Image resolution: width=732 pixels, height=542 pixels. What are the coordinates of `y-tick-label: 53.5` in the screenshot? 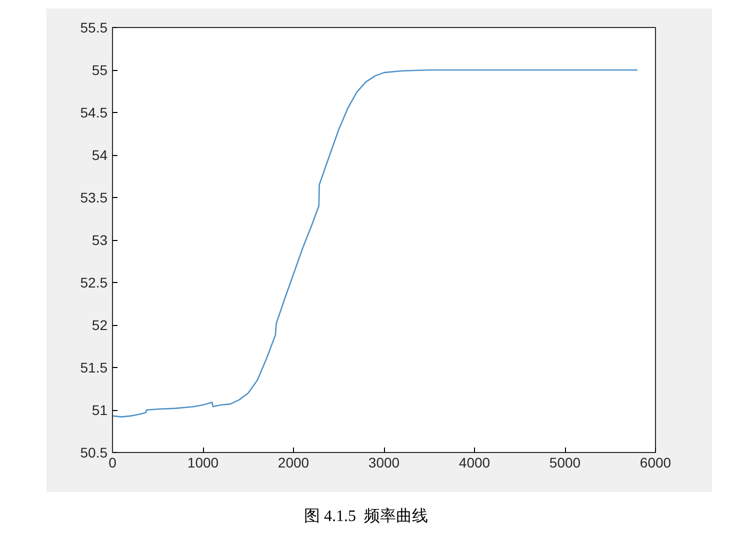 It's located at (94, 198).